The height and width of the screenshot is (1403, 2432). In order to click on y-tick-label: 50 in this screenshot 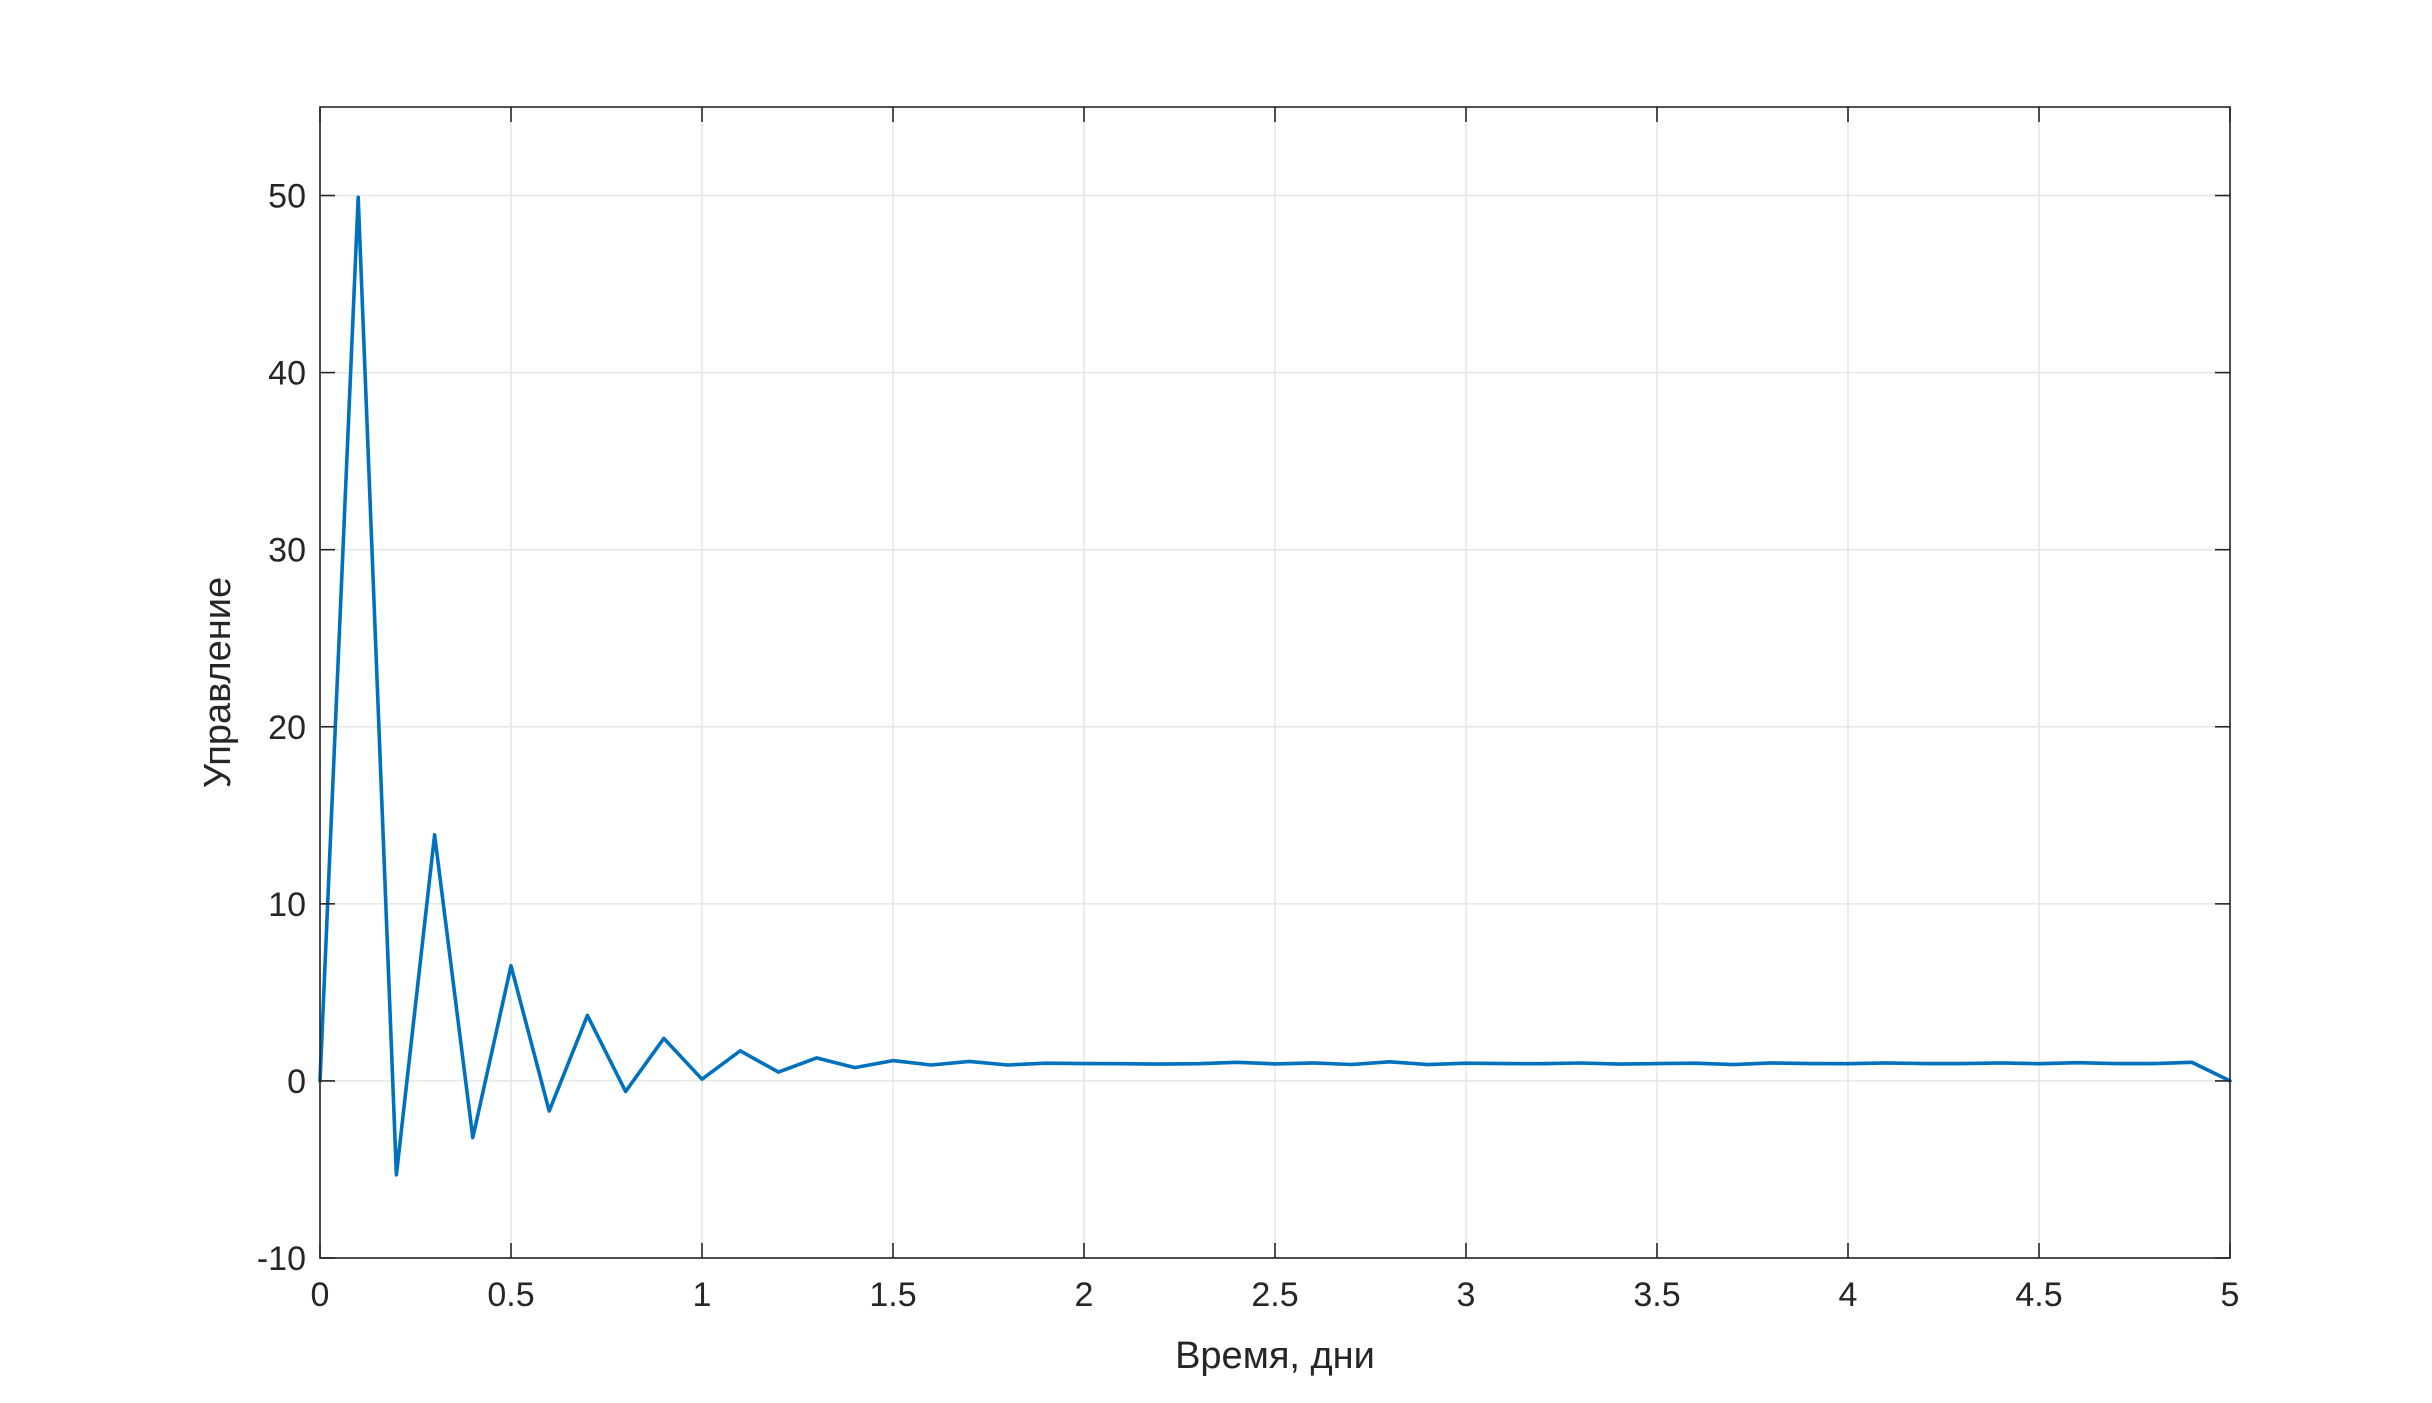, I will do `click(287, 197)`.